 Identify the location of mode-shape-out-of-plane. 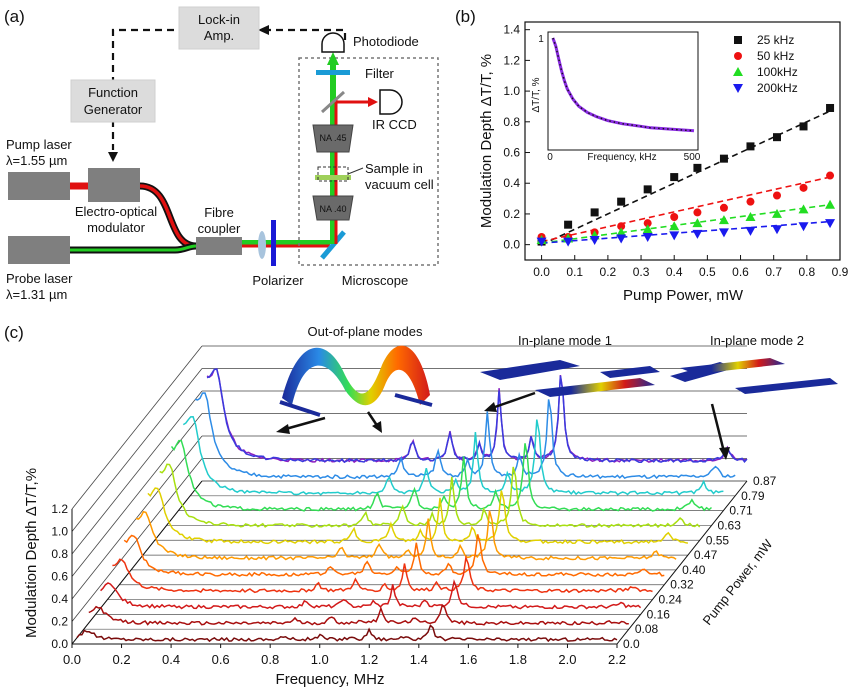
(356, 381).